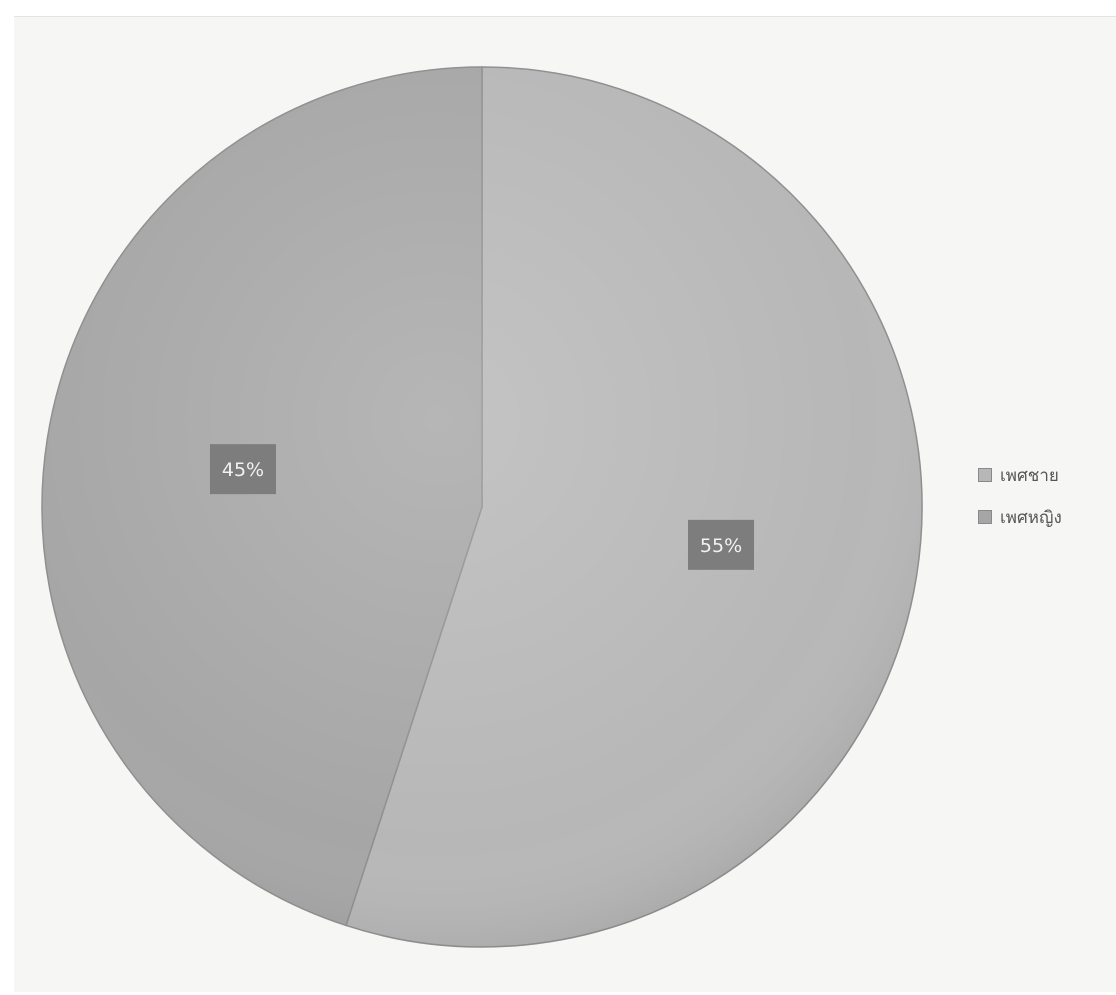 Image resolution: width=1116 pixels, height=995 pixels. What do you see at coordinates (1031, 517) in the screenshot?
I see `legend-label: เพศหญิง` at bounding box center [1031, 517].